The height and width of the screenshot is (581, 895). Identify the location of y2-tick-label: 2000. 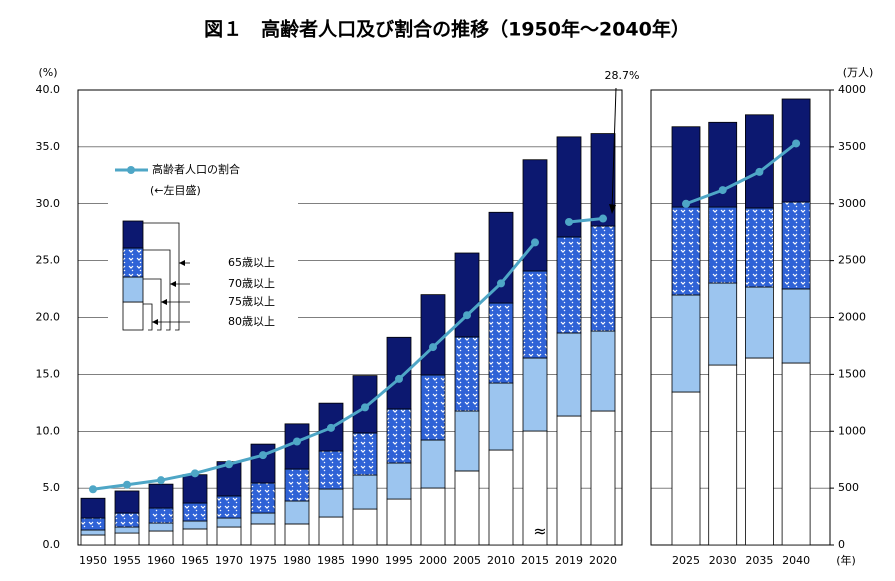
(852, 317).